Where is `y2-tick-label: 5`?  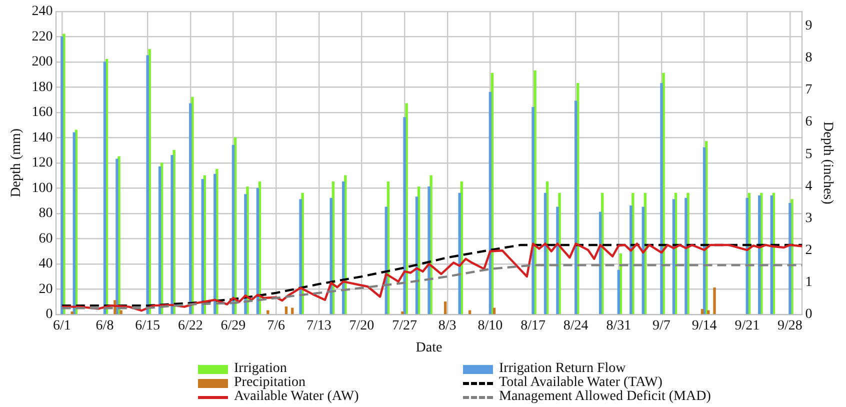
y2-tick-label: 5 is located at coordinates (808, 154).